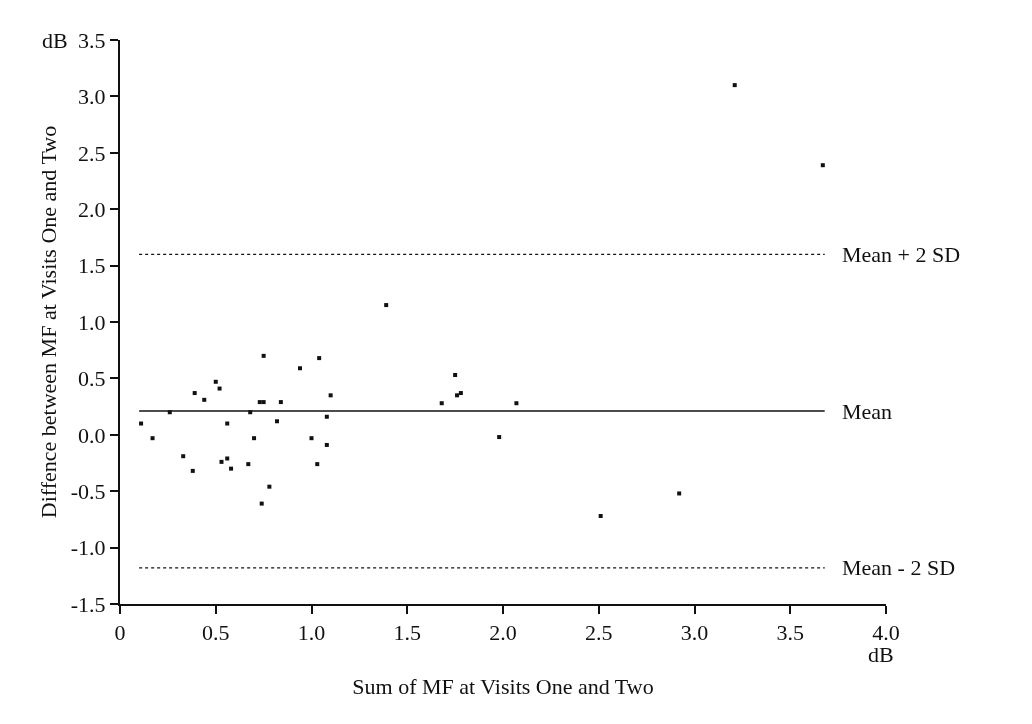 This screenshot has width=1032, height=724. I want to click on x-tick-label: 3.0, so click(694, 633).